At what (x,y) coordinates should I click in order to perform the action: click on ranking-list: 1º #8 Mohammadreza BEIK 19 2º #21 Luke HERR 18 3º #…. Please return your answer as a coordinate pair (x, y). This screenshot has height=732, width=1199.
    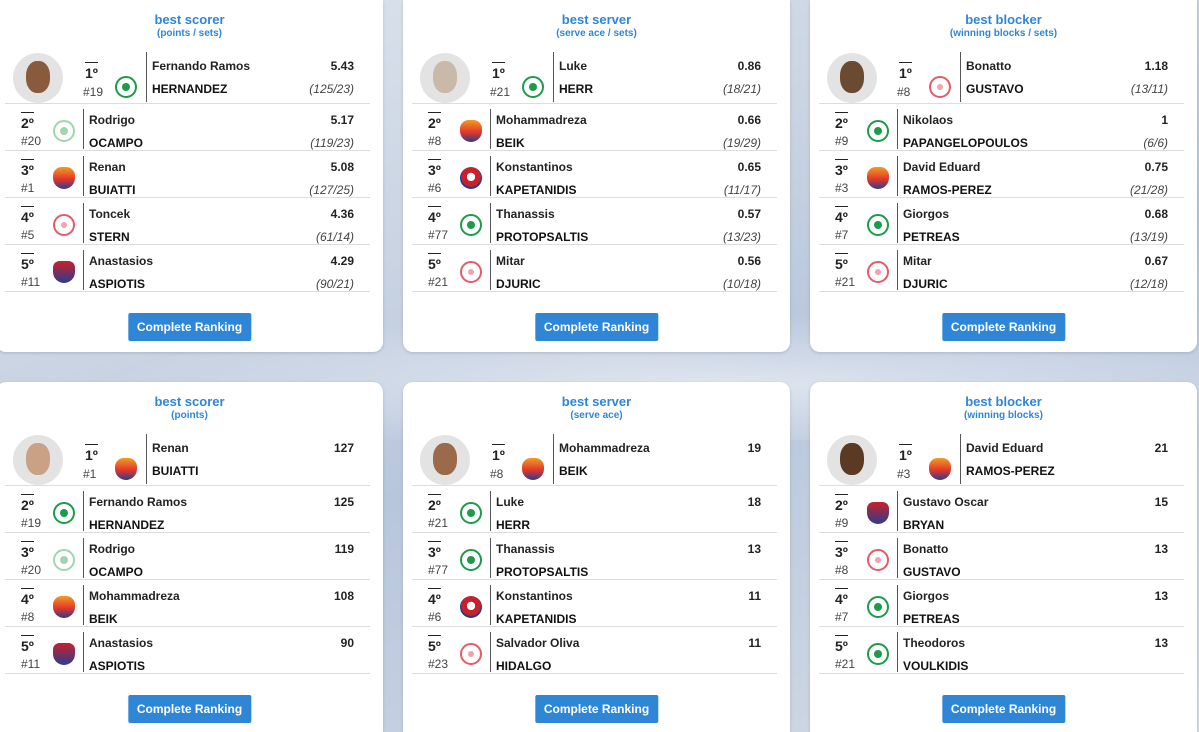
    Looking at the image, I should click on (594, 550).